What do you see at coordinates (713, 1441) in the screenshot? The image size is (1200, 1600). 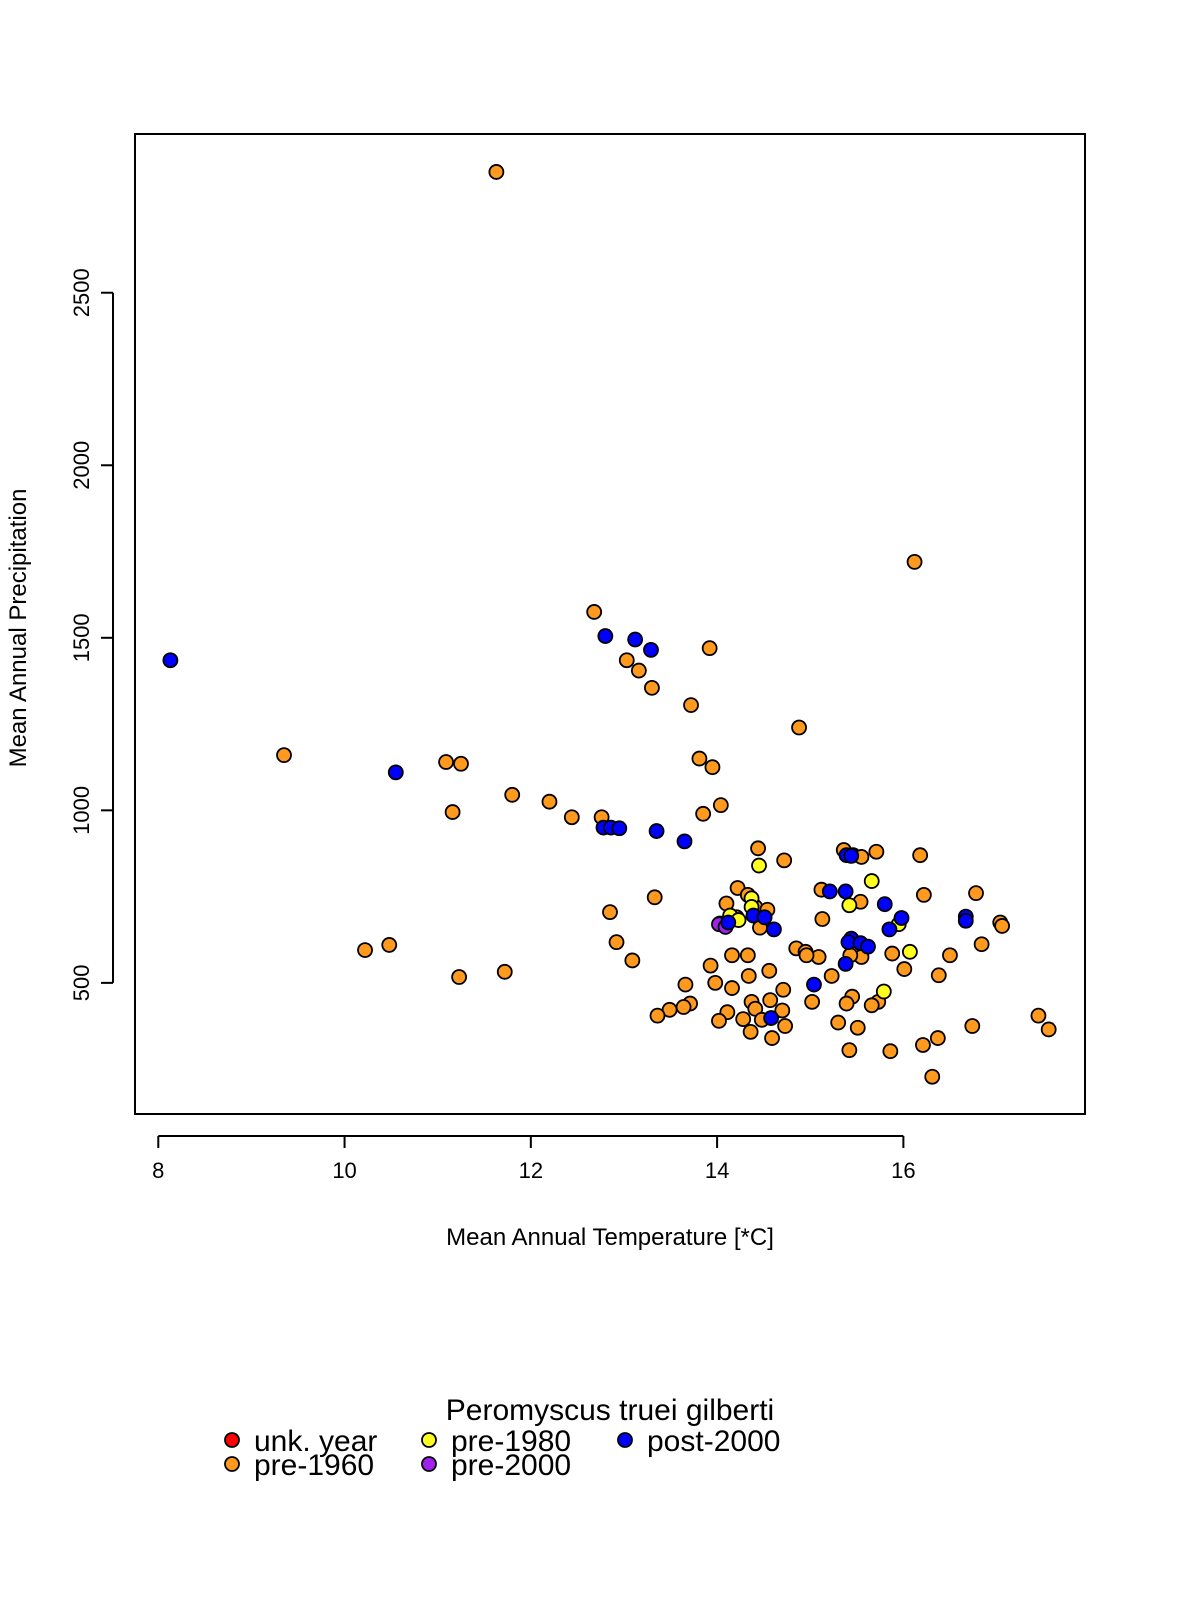 I see `legend-label: post-2000` at bounding box center [713, 1441].